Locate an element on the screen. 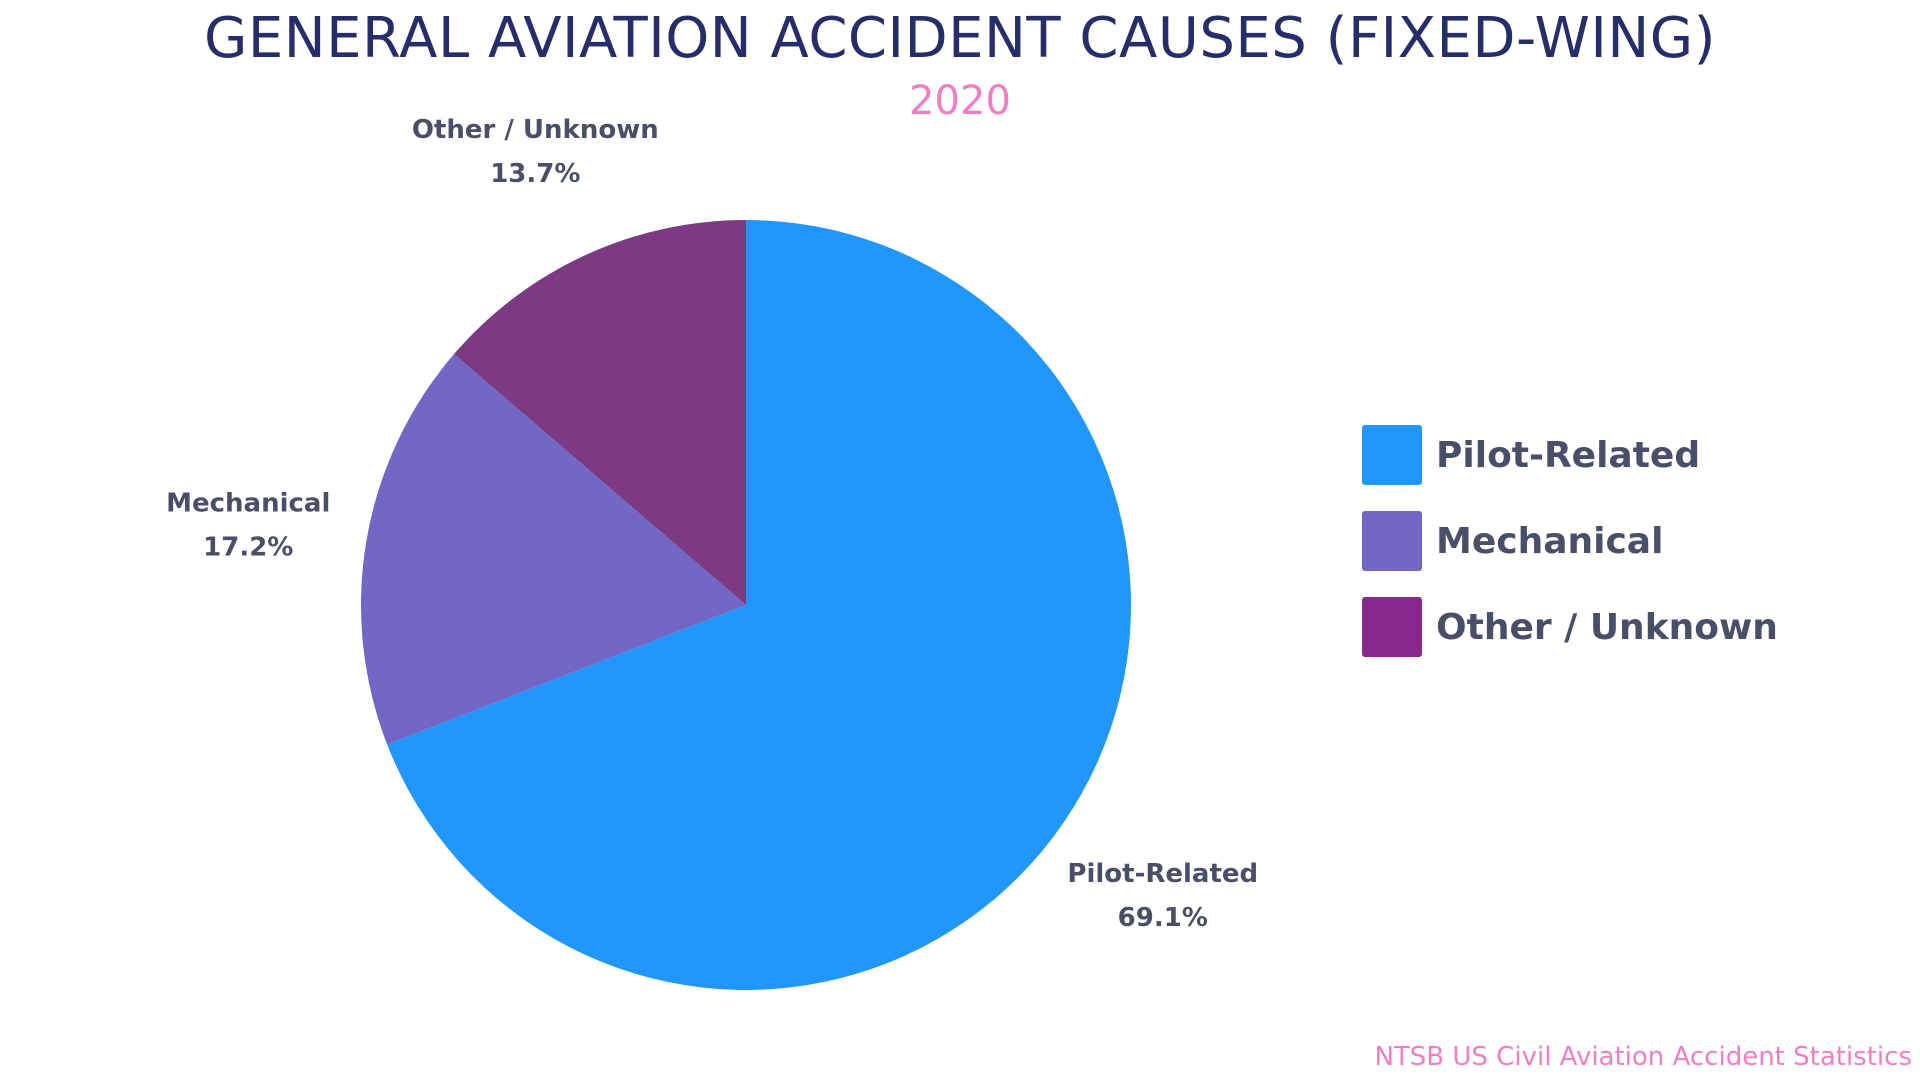 Image resolution: width=1920 pixels, height=1080 pixels. legend-item: Mechanical is located at coordinates (1570, 541).